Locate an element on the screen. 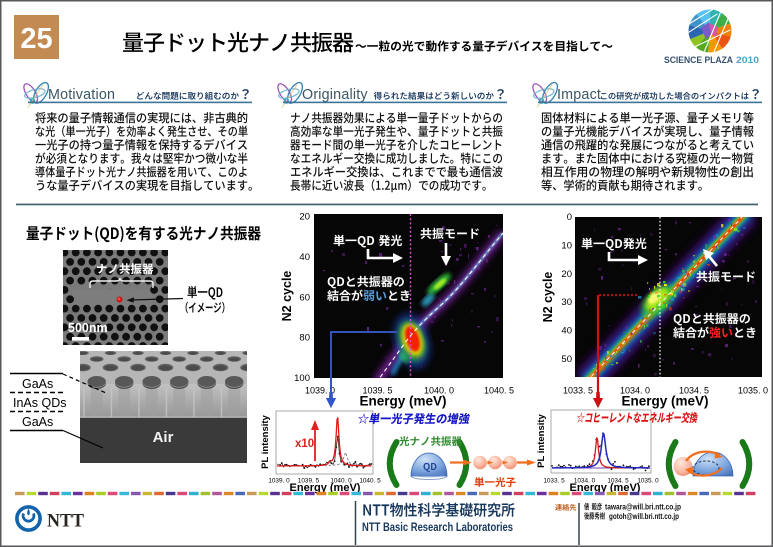 The width and height of the screenshot is (773, 547). svg-text: tawara@will.bri.ntt.co.jp is located at coordinates (643, 507).